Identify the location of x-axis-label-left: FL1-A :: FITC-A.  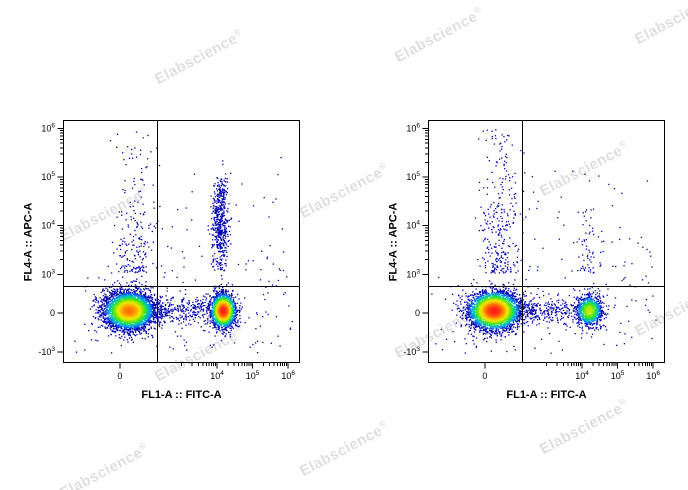
(181, 395).